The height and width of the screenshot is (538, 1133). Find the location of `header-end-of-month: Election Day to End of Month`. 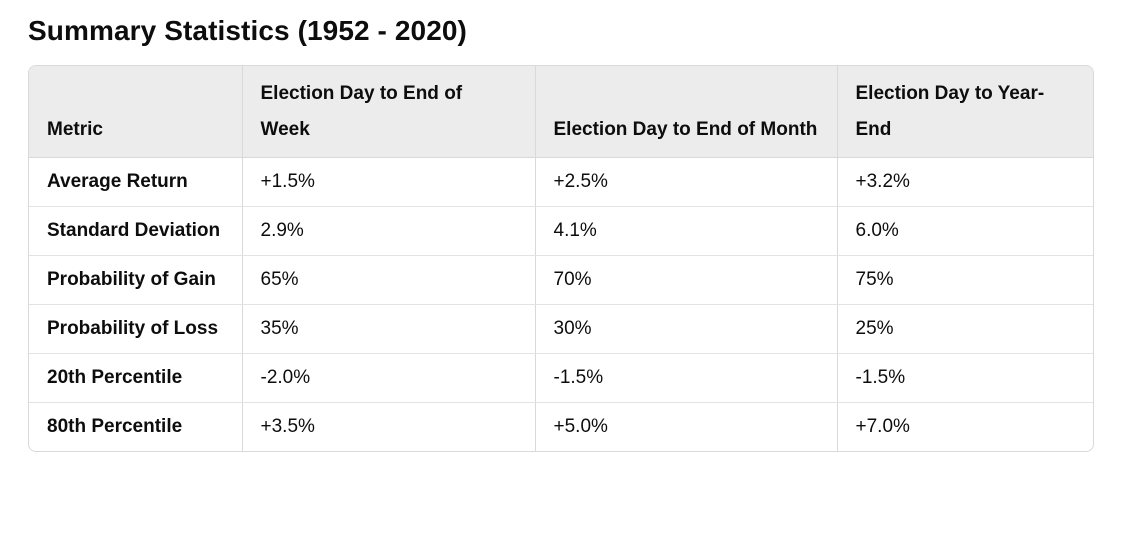

header-end-of-month: Election Day to End of Month is located at coordinates (685, 112).